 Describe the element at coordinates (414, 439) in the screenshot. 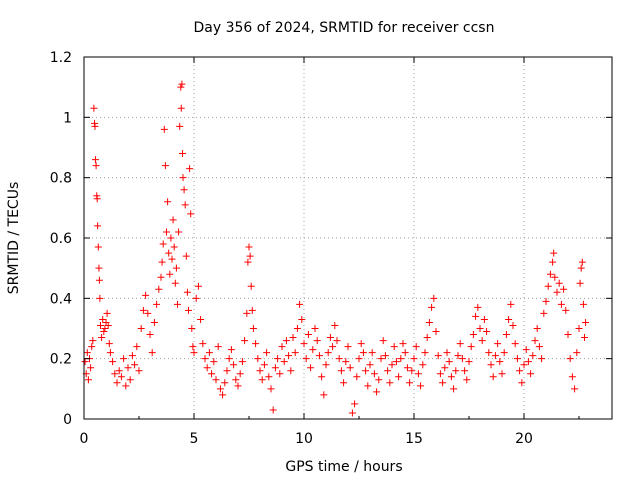

I see `x-tick-label: 15` at that location.